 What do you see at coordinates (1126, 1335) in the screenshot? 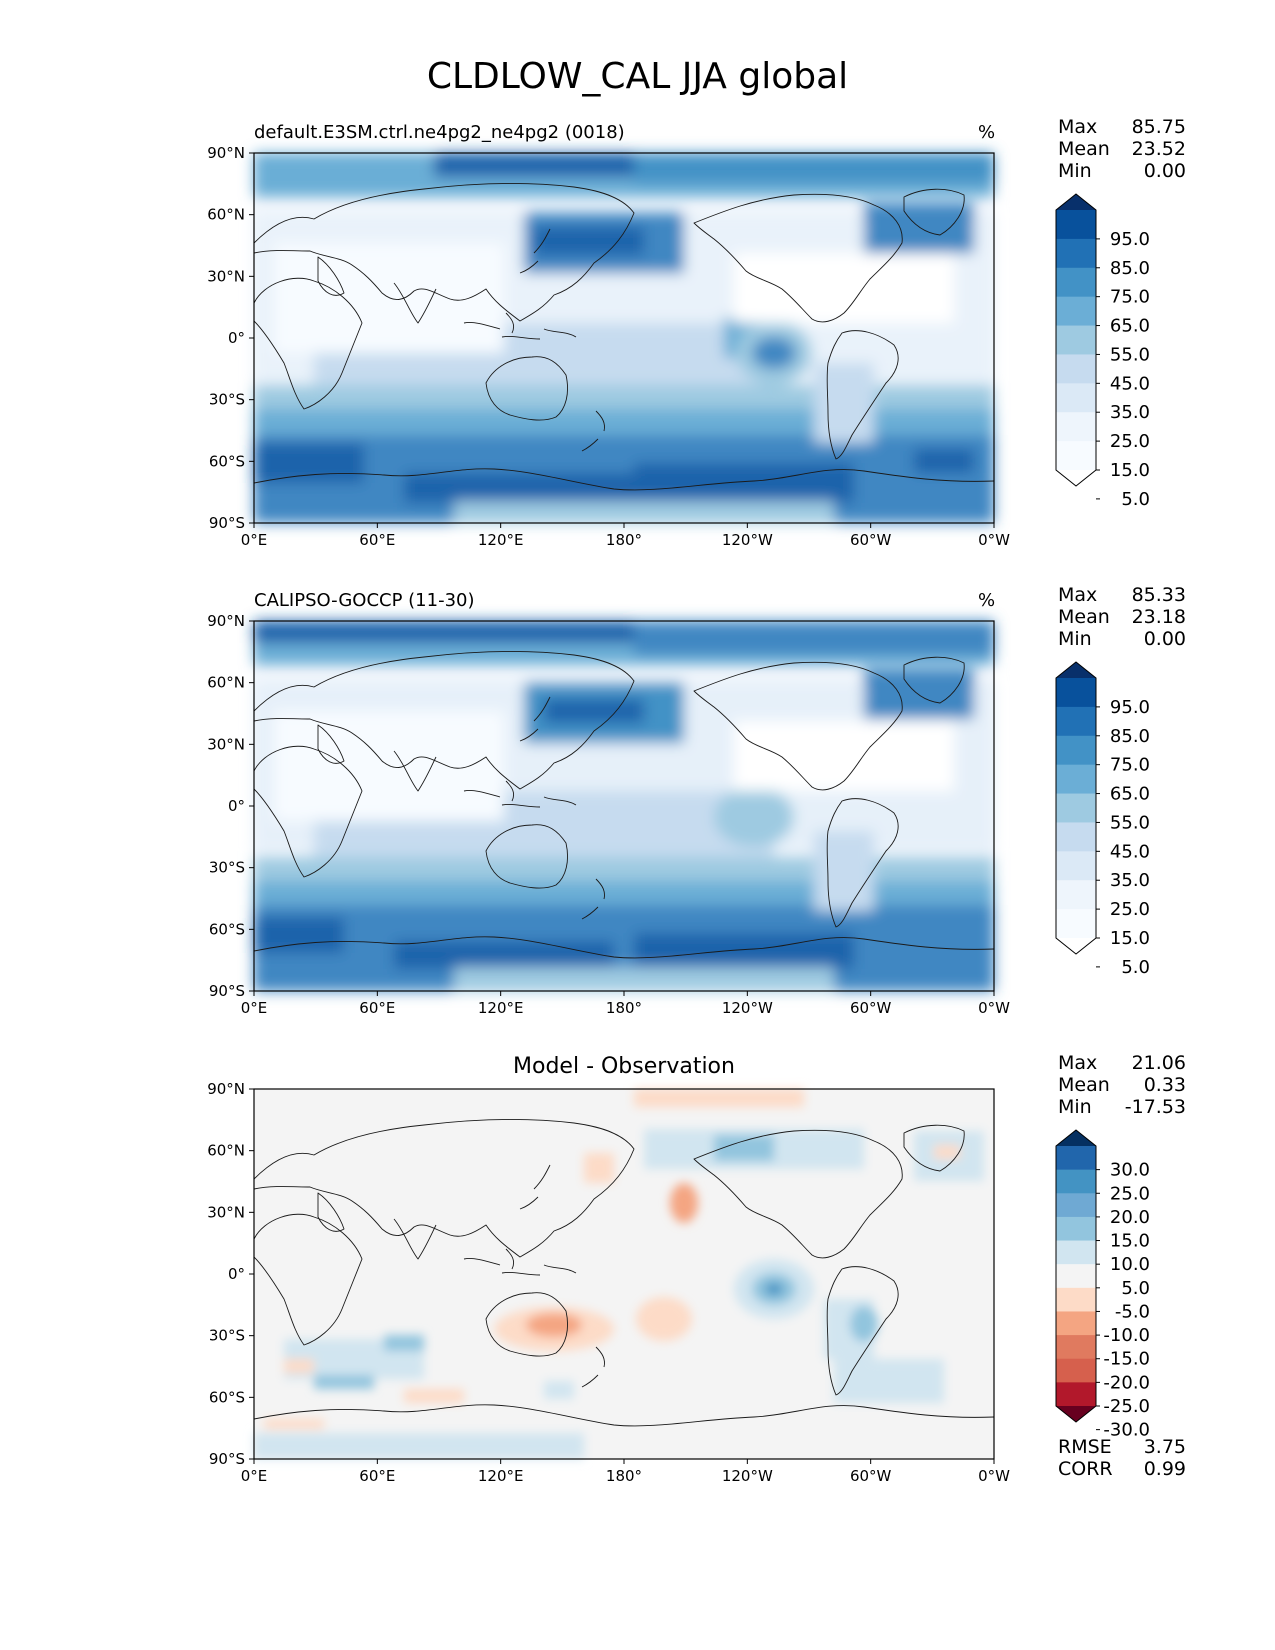
I see `colorbar-label: -10.0` at bounding box center [1126, 1335].